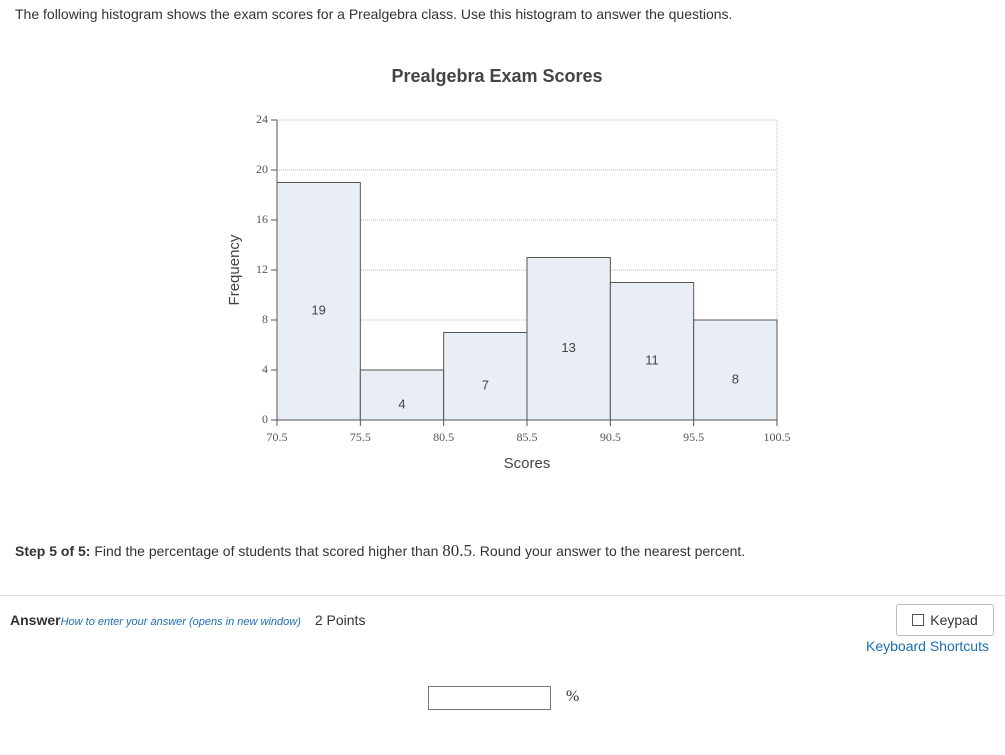 The image size is (1005, 755). Describe the element at coordinates (918, 620) in the screenshot. I see `keypad-icon` at that location.